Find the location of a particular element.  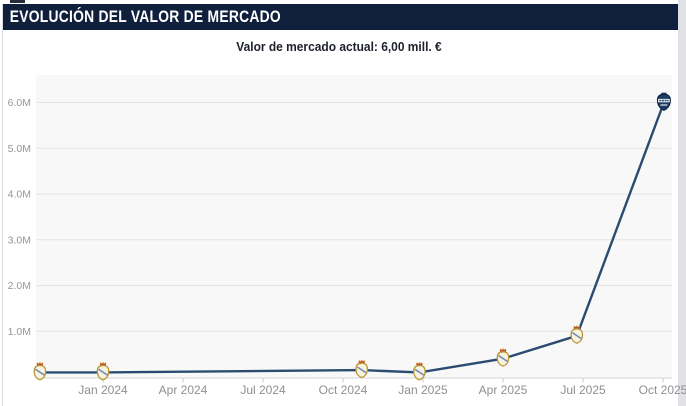

x-axis-label: Oct 2024 is located at coordinates (343, 390).